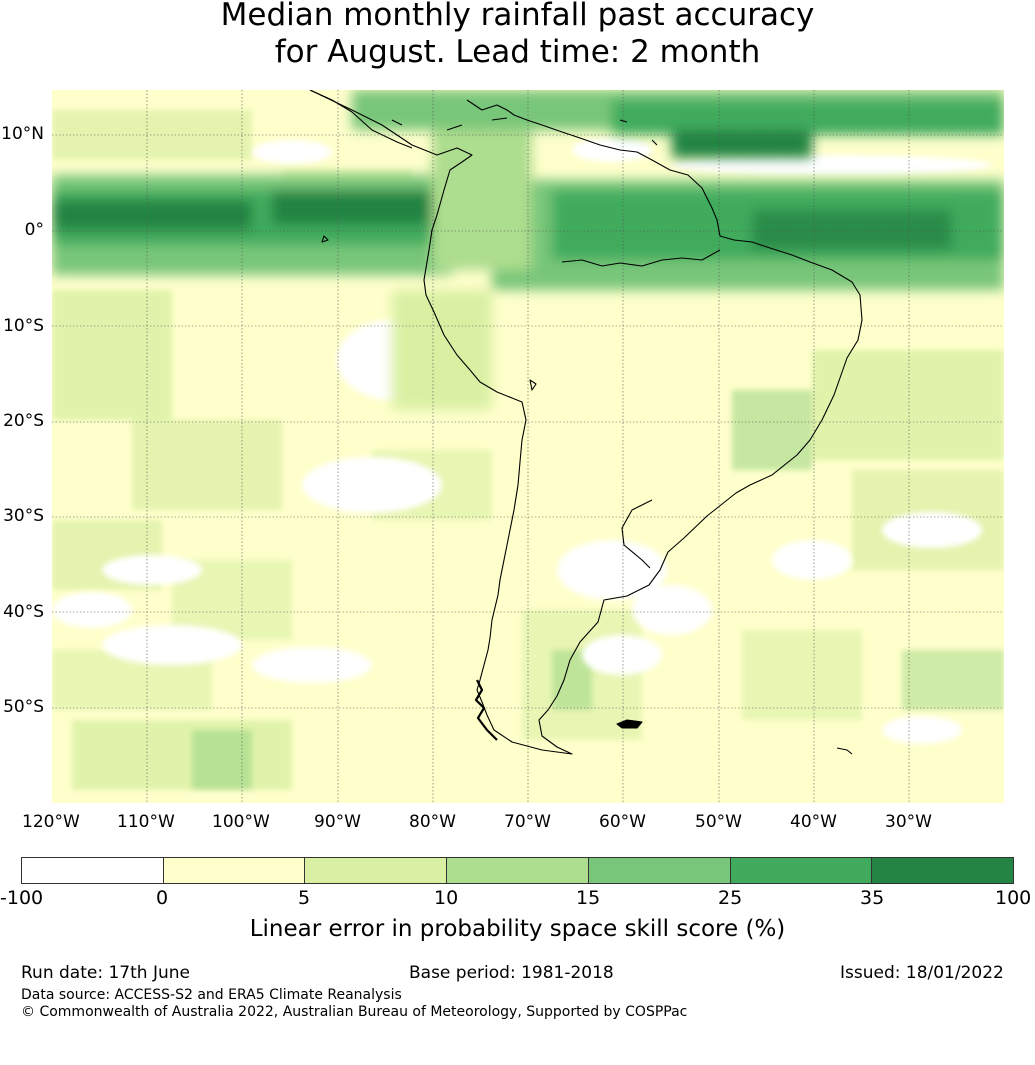  Describe the element at coordinates (241, 822) in the screenshot. I see `lon-label-100w: 100°W` at that location.